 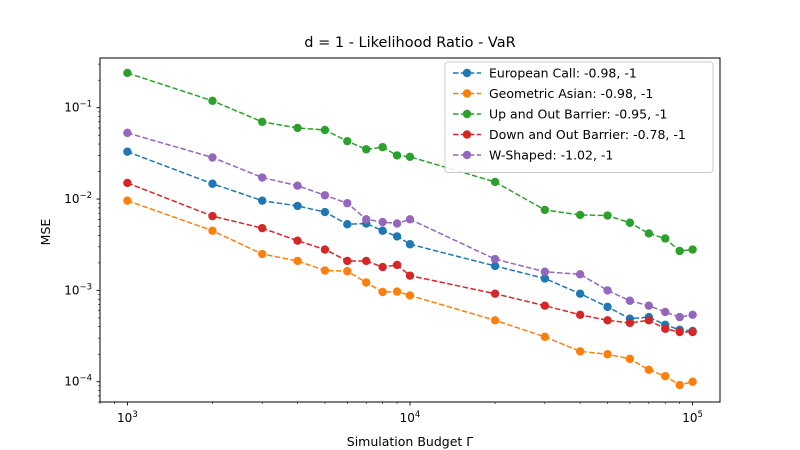 What do you see at coordinates (692, 417) in the screenshot?
I see `x-tick-label: 105` at bounding box center [692, 417].